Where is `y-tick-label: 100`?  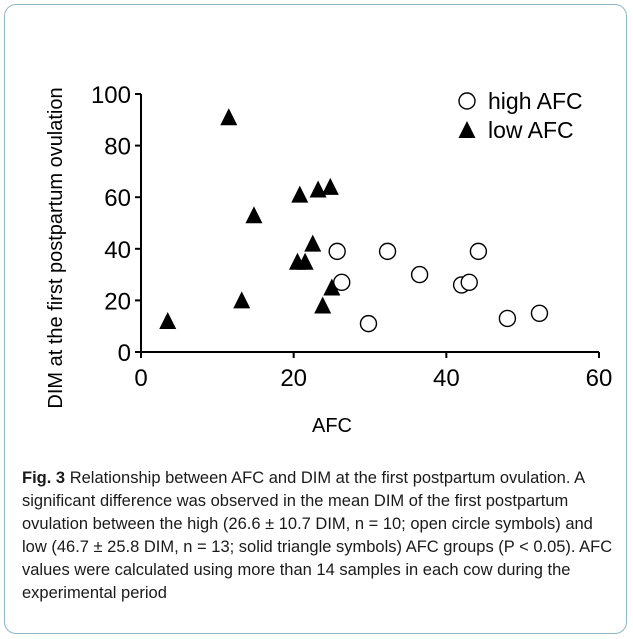 y-tick-label: 100 is located at coordinates (111, 95).